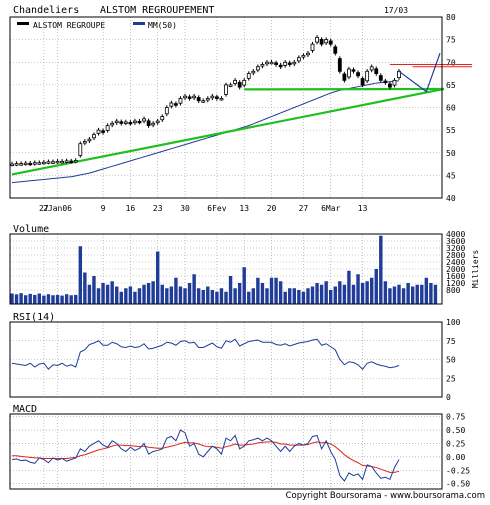 The image size is (490, 505). What do you see at coordinates (475, 269) in the screenshot?
I see `volume-axis-label: Milliers` at bounding box center [475, 269].